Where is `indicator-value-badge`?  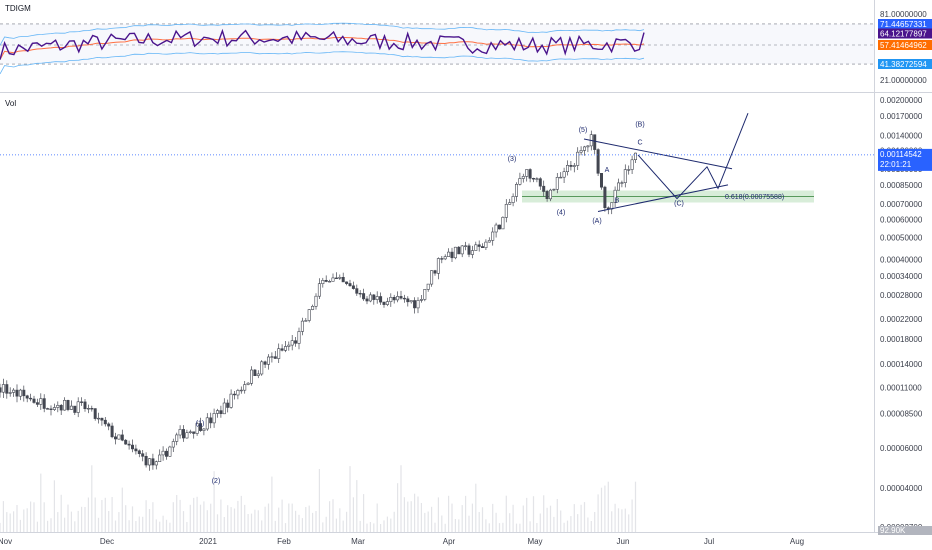 indicator-value-badge is located at coordinates (905, 45).